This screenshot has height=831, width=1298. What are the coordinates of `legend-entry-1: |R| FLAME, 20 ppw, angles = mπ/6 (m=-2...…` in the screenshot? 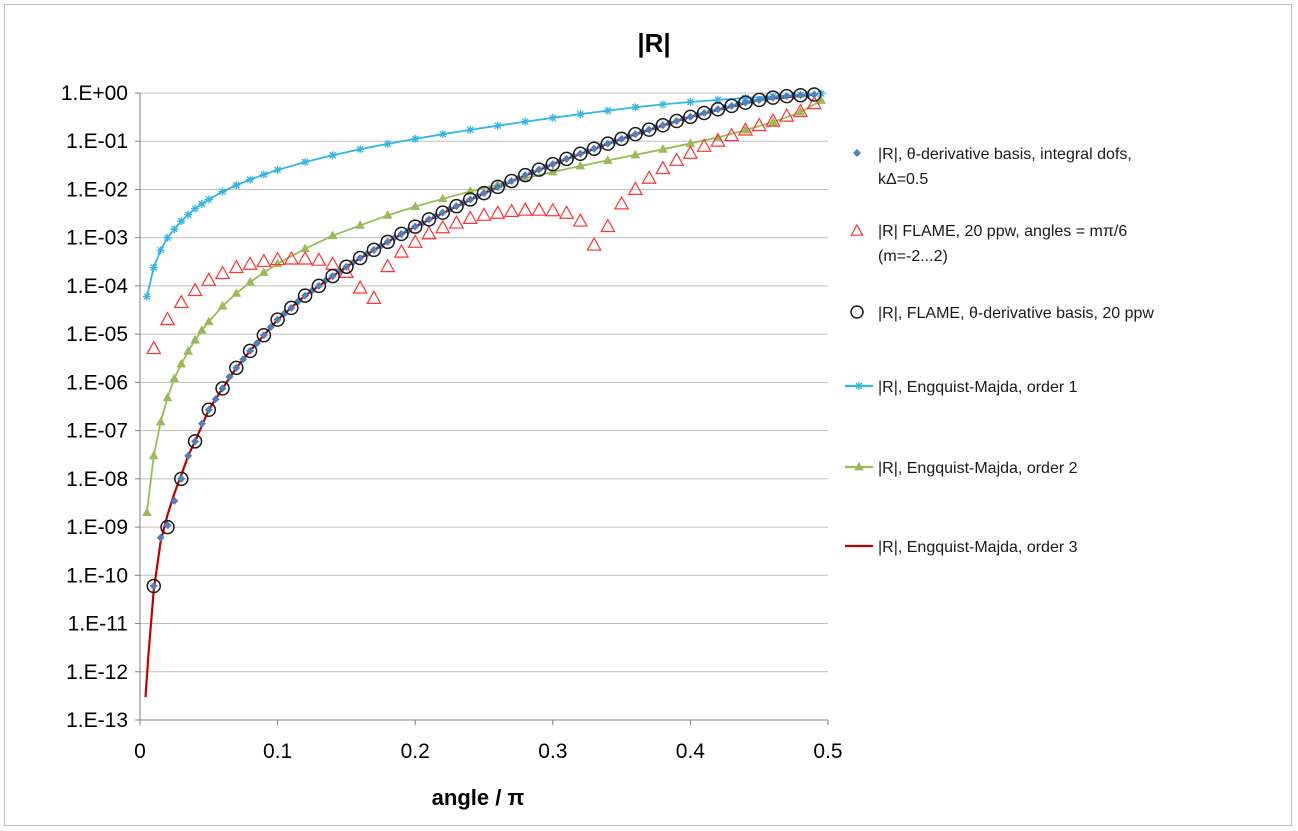 It's located at (988, 244).